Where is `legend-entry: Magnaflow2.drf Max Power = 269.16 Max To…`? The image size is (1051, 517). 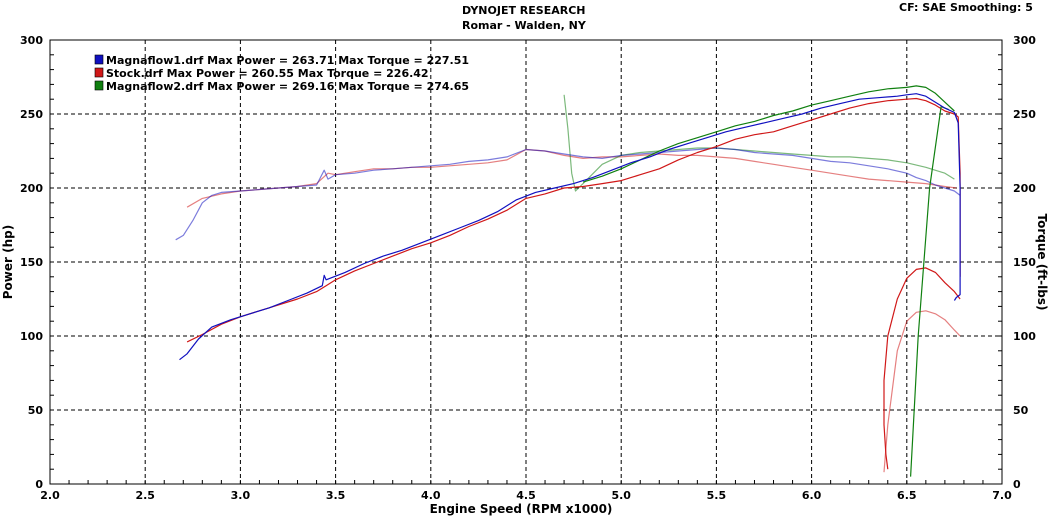
legend-entry: Magnaflow2.drf Max Power = 269.16 Max To… is located at coordinates (287, 86).